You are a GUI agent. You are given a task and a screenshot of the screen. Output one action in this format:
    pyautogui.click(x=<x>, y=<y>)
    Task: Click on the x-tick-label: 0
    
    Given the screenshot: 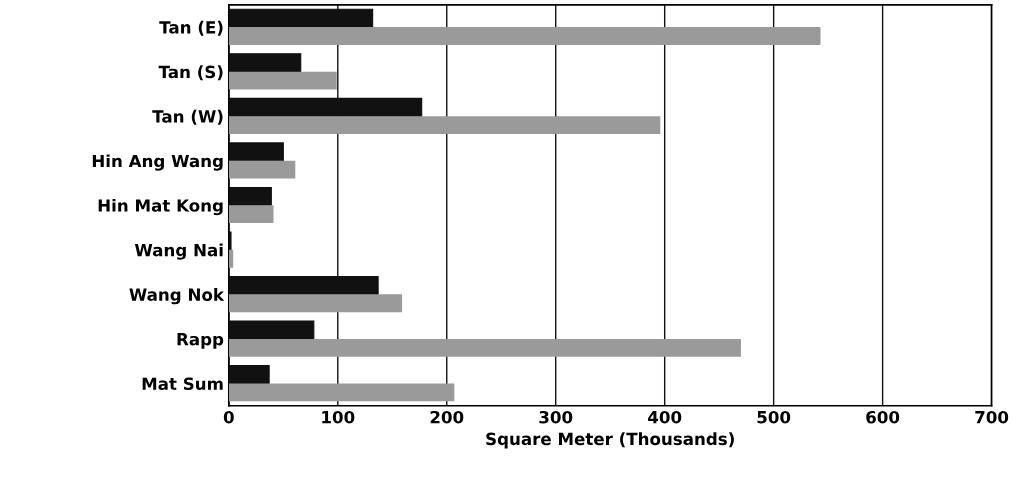 What is the action you would take?
    pyautogui.click(x=228, y=417)
    